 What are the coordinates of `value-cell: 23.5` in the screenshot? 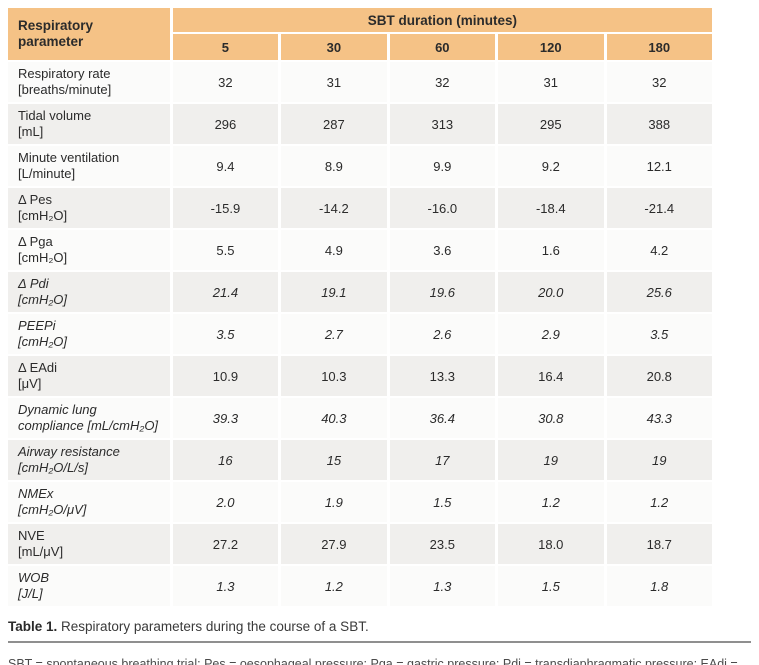 It's located at (442, 544).